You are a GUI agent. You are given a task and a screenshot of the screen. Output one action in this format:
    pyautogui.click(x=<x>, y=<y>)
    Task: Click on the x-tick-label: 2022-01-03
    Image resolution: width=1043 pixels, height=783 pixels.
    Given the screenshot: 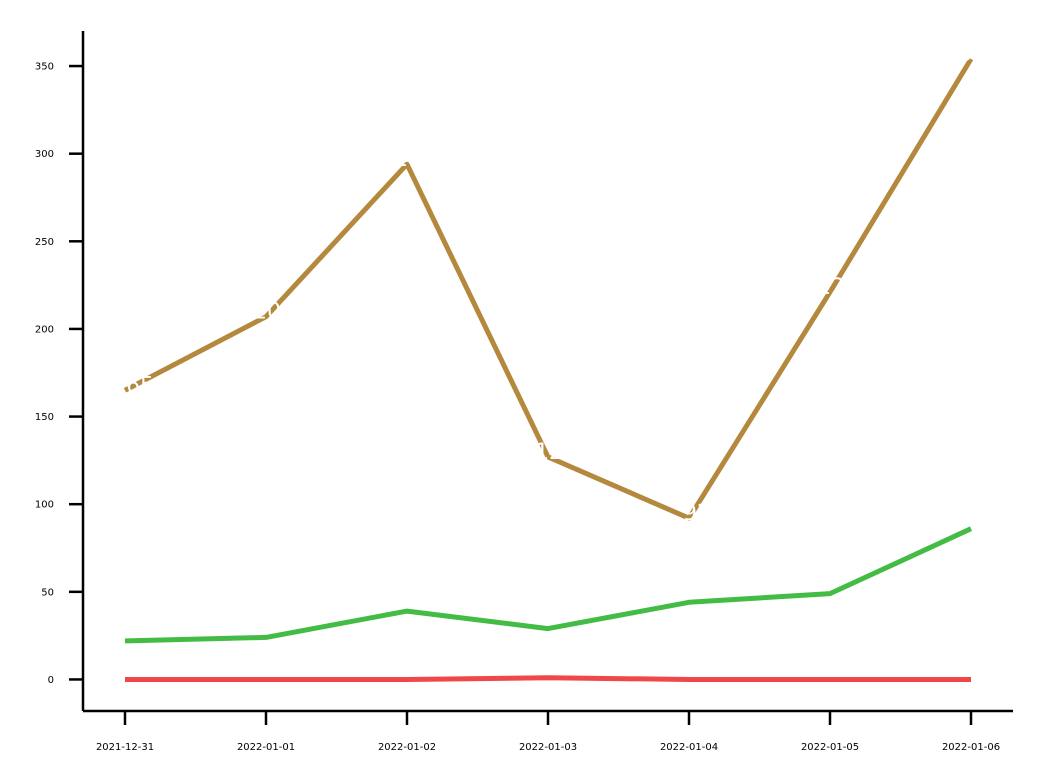 What is the action you would take?
    pyautogui.click(x=548, y=747)
    